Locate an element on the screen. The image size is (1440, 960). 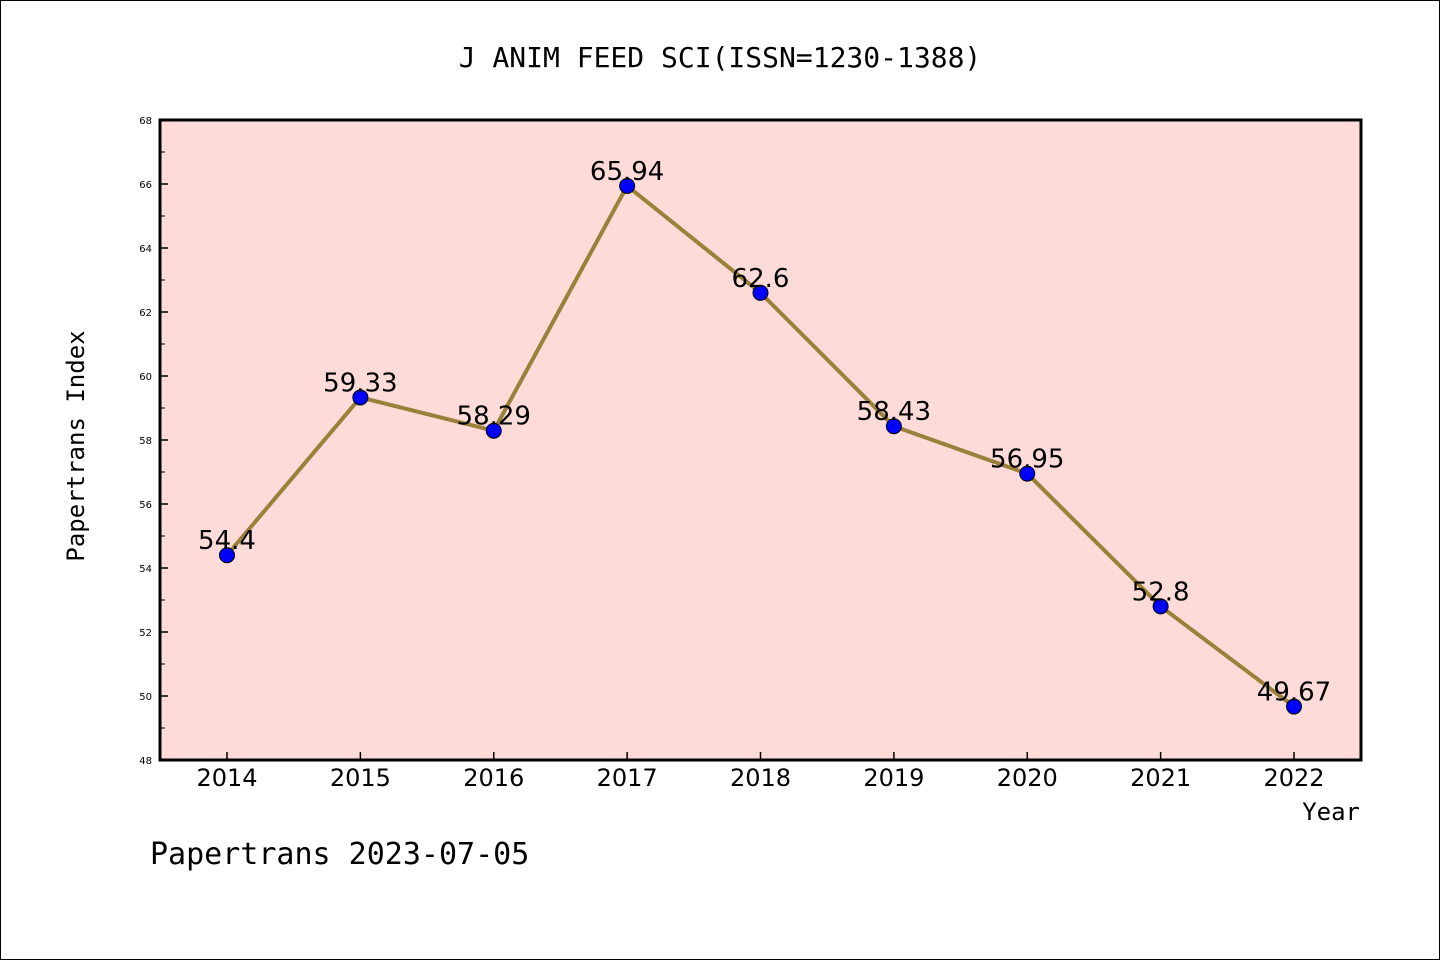
x-axis-label: Year is located at coordinates (1331, 812).